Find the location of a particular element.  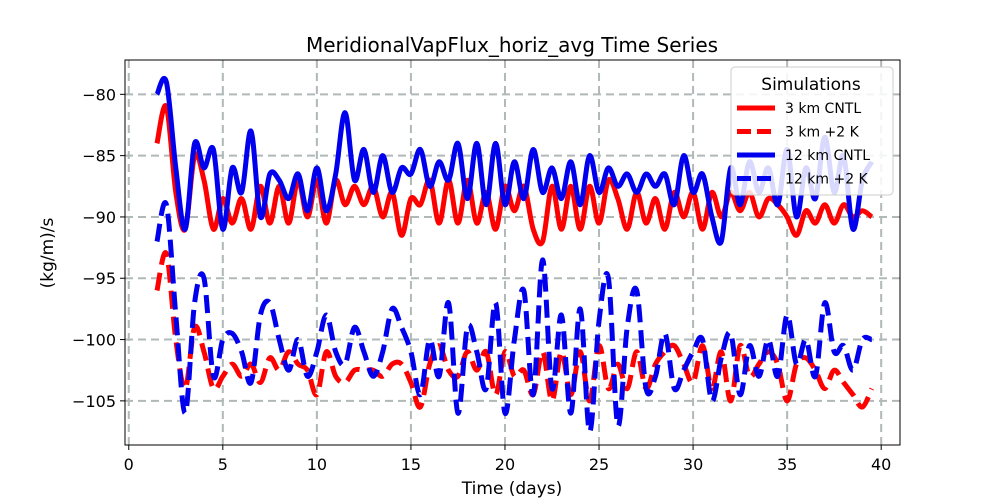

y-tick-label: −105 is located at coordinates (94, 401).